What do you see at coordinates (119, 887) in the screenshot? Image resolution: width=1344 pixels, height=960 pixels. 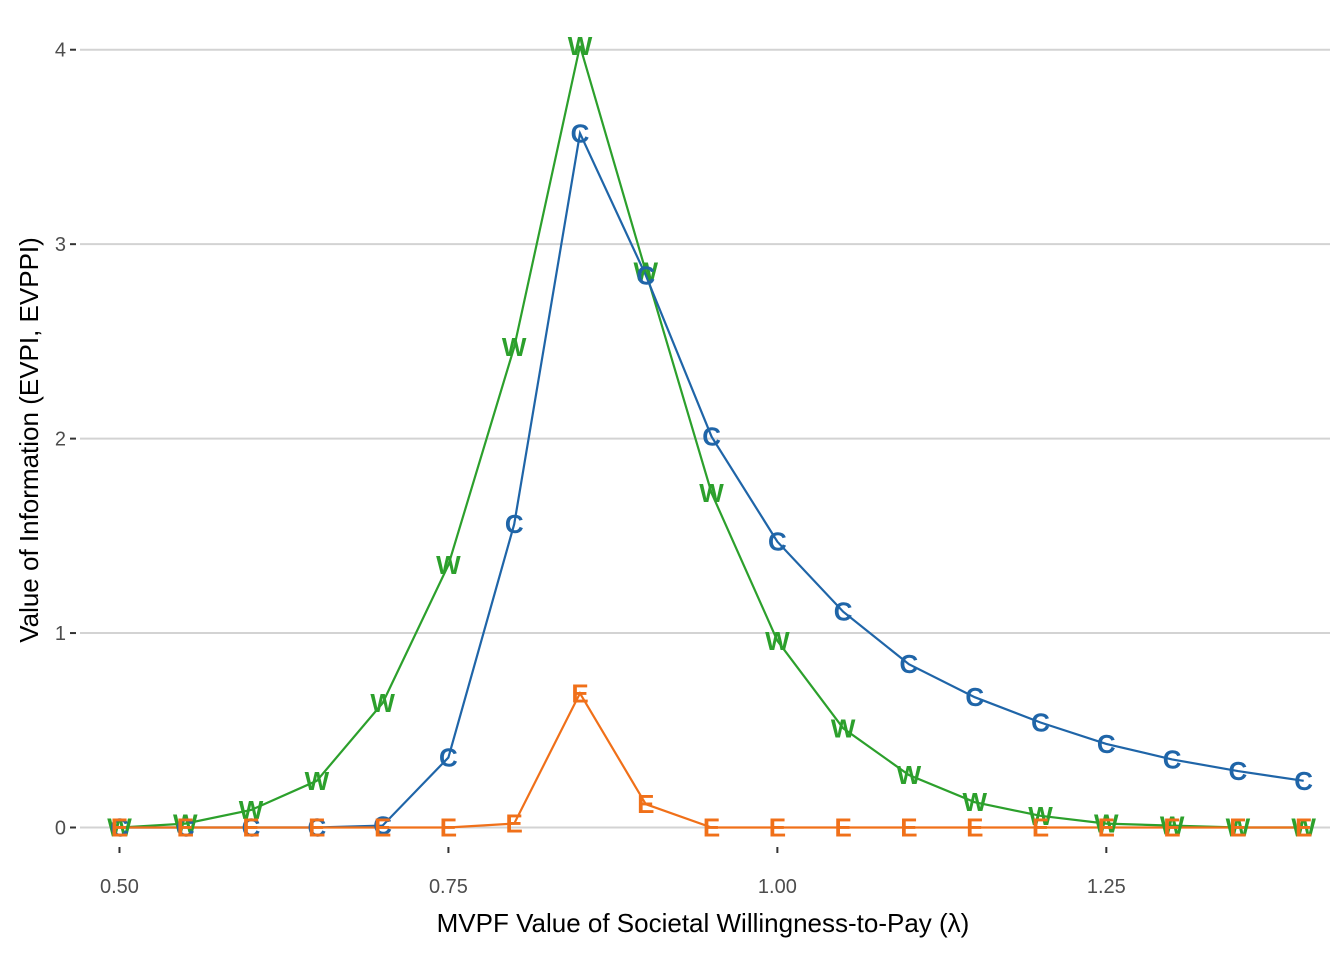 I see `x-tick-label: 0.50` at bounding box center [119, 887].